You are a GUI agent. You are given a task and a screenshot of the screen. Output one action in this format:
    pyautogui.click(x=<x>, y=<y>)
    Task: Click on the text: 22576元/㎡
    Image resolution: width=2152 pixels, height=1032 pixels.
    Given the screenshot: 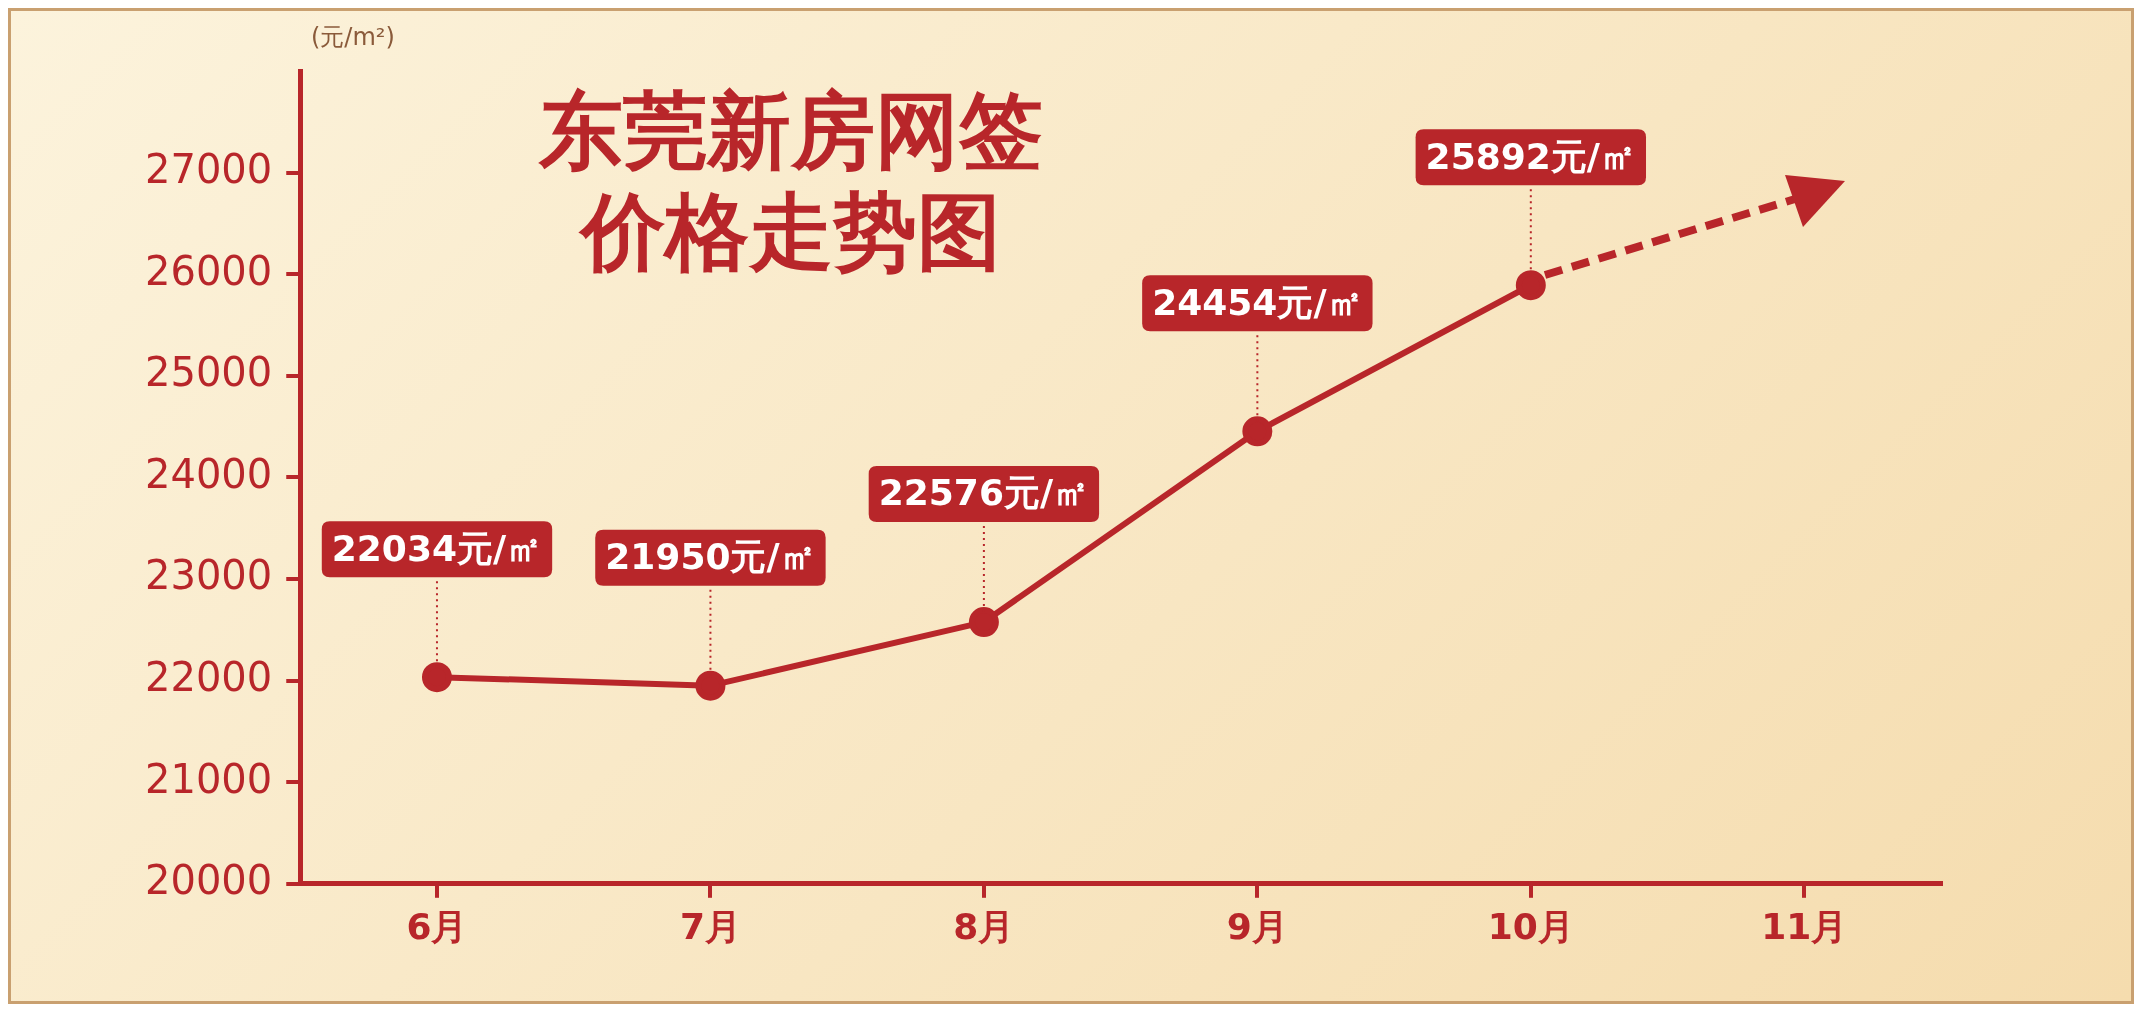 What is the action you would take?
    pyautogui.click(x=984, y=493)
    